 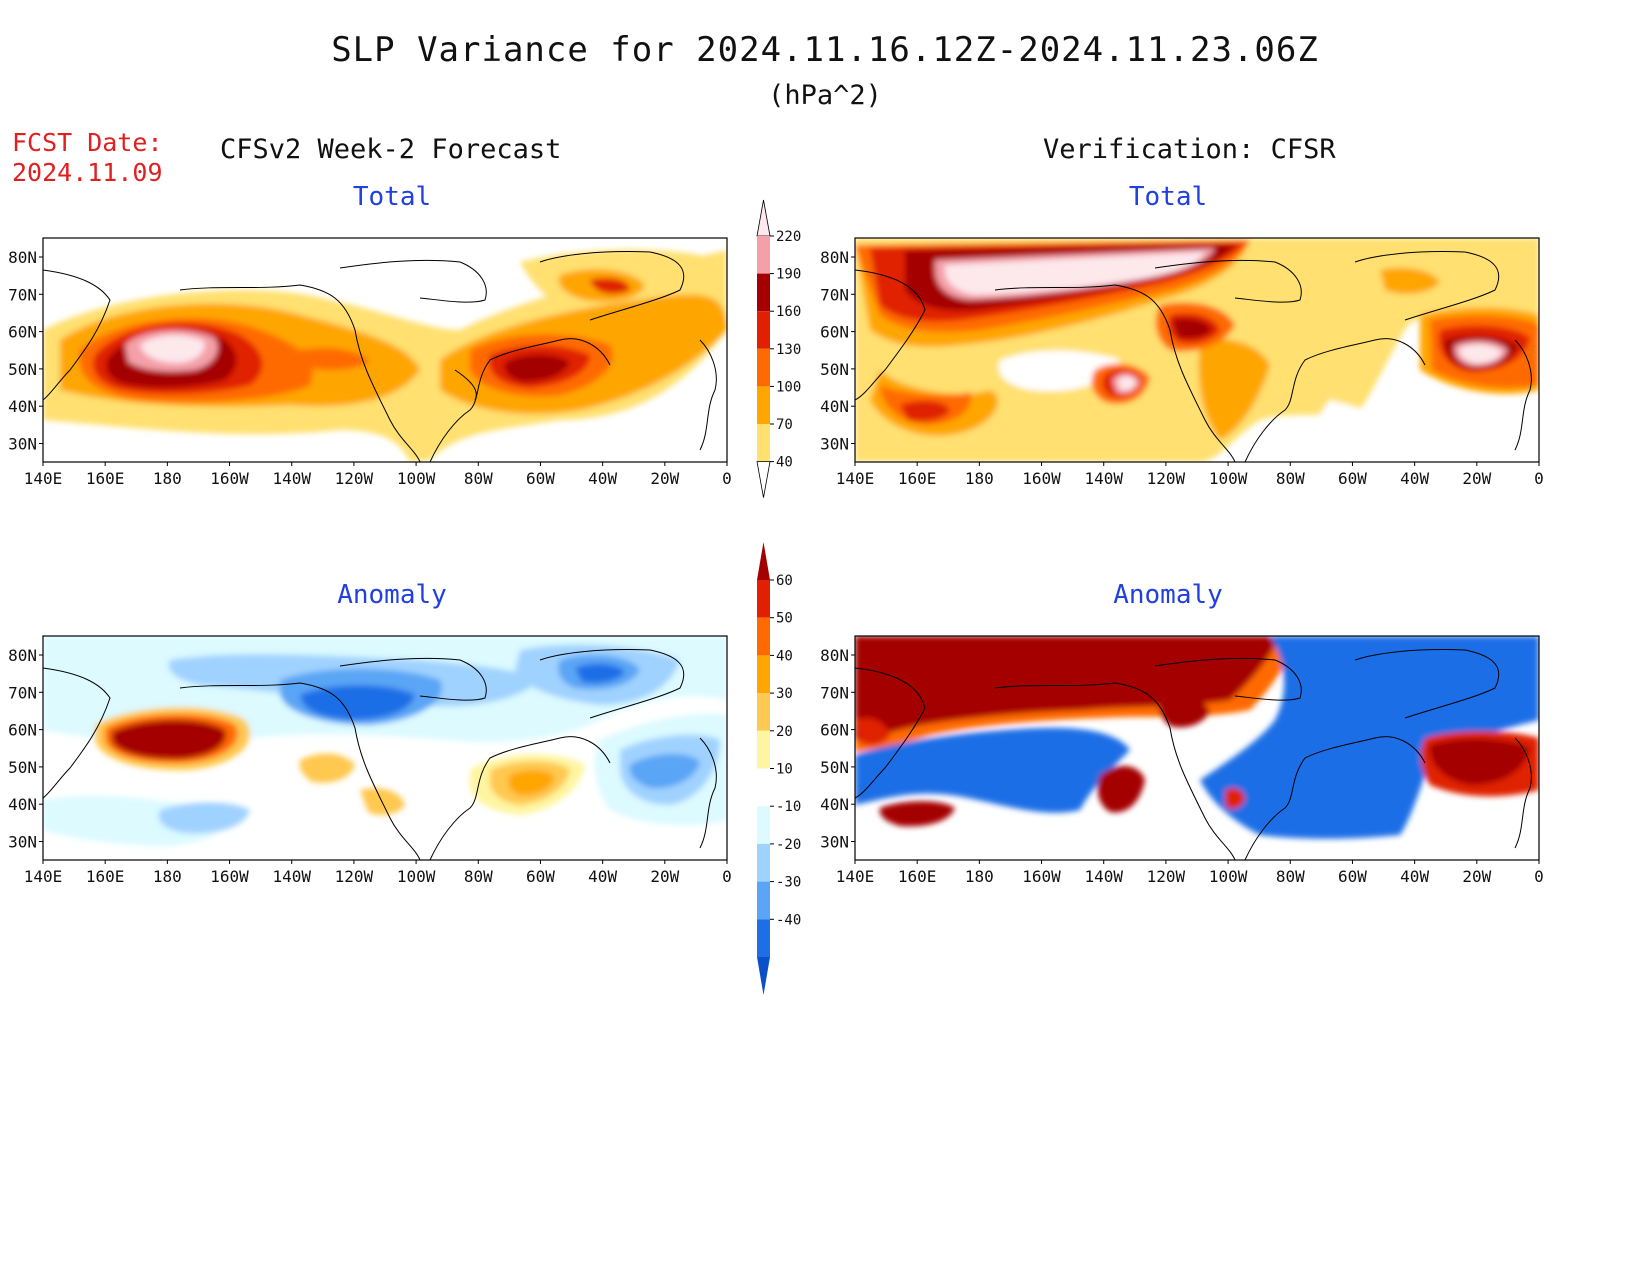 What do you see at coordinates (779, 768) in the screenshot?
I see `colorbar-anomaly: 60 50 40 30 20 10 -10 -20 -30 -40` at bounding box center [779, 768].